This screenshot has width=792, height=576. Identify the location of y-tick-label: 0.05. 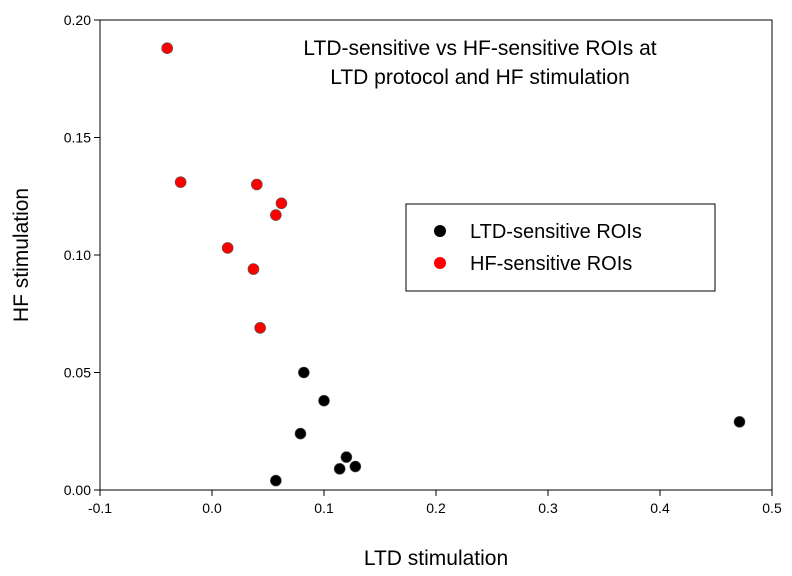
(77, 373).